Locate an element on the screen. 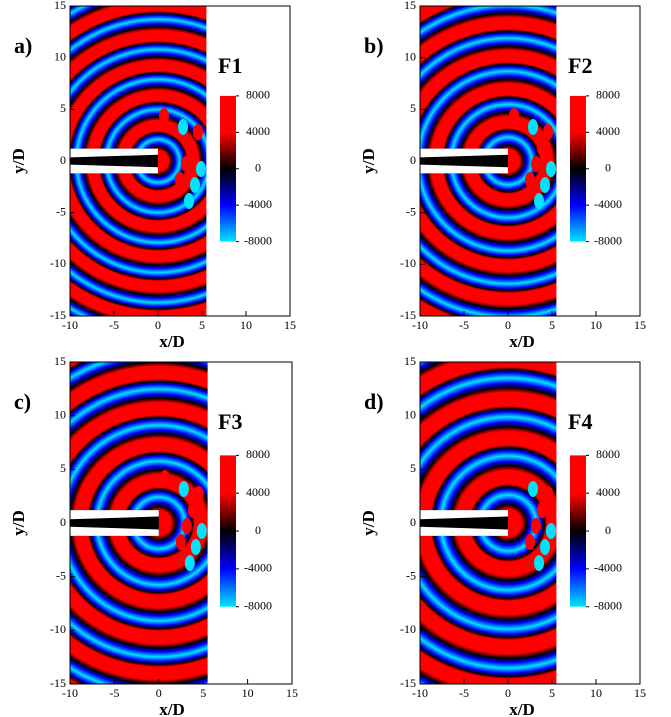 This screenshot has height=717, width=671. panel-title: F1 is located at coordinates (230, 65).